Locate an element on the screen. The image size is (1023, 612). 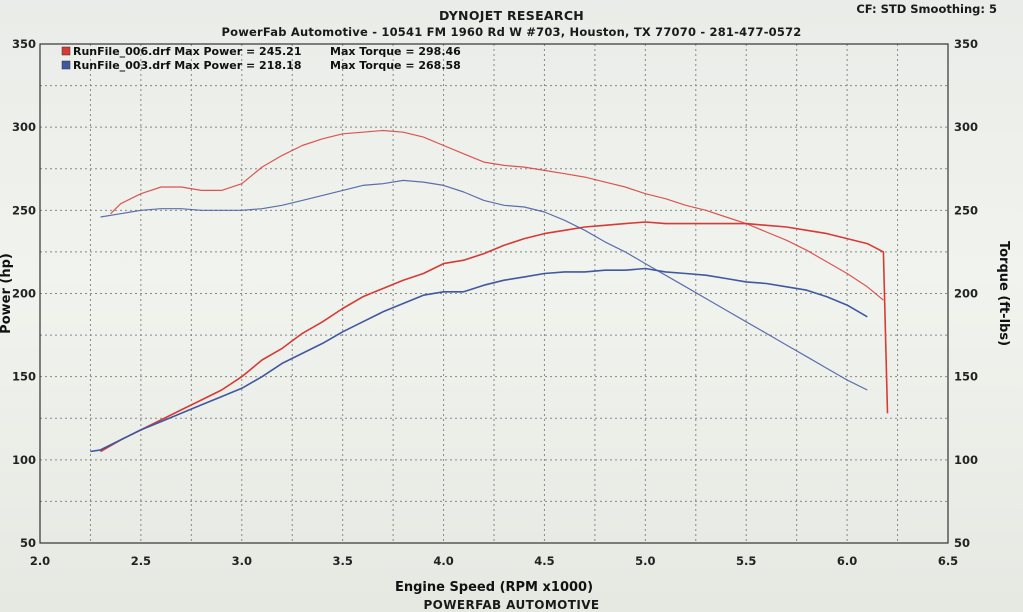
y-right-tick-label: 50 is located at coordinates (962, 543).